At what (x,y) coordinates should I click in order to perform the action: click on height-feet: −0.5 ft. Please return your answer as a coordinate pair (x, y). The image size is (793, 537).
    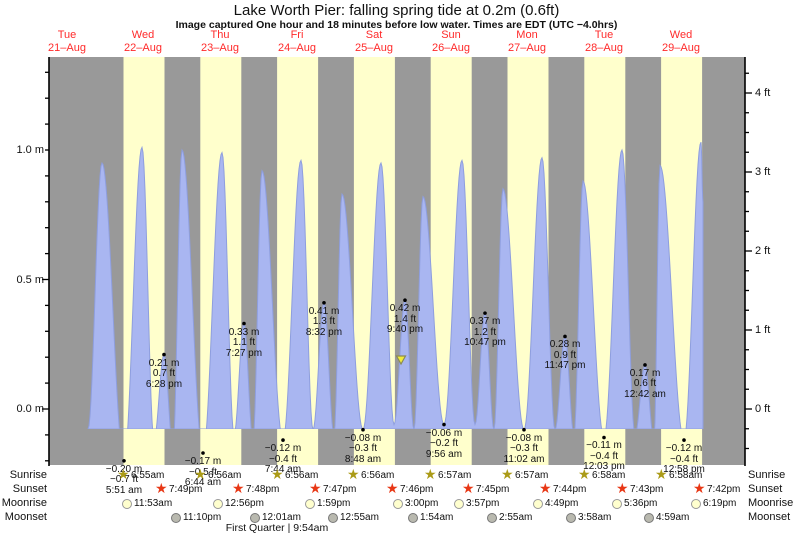
    Looking at the image, I should click on (203, 472).